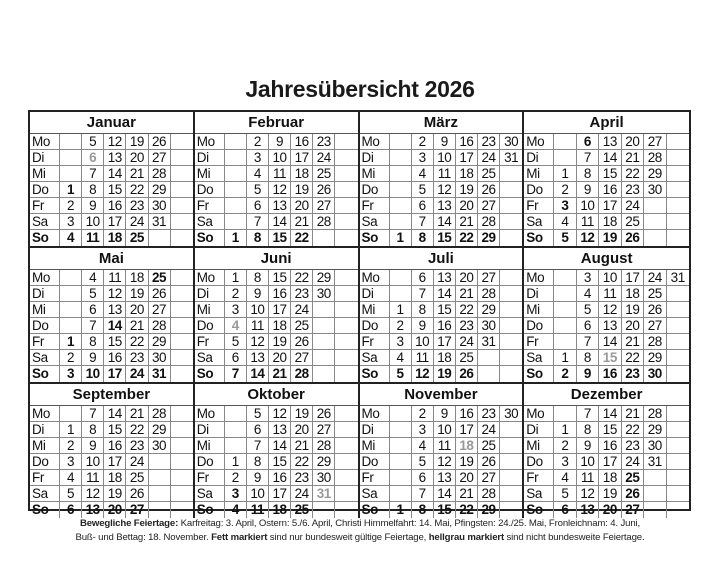 Image resolution: width=720 pixels, height=567 pixels. I want to click on weekday-label: Sa, so click(539, 222).